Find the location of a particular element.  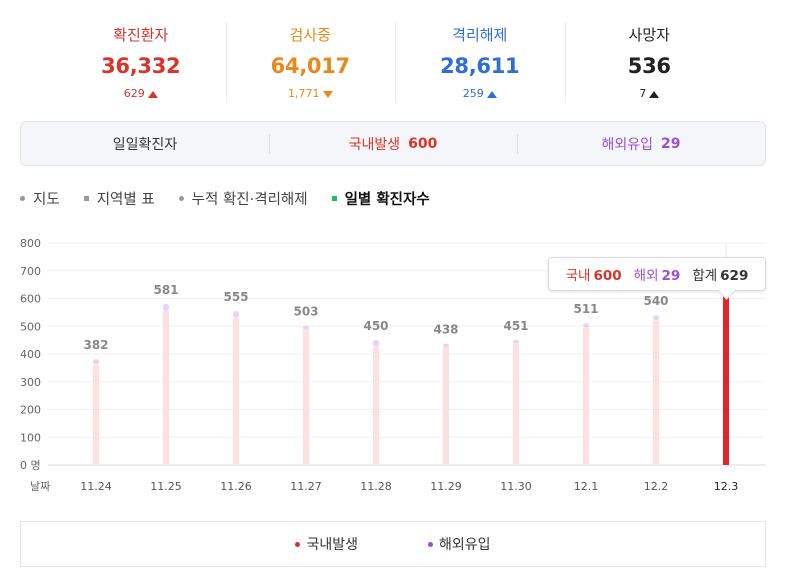

tab-map: 지도 is located at coordinates (40, 198).